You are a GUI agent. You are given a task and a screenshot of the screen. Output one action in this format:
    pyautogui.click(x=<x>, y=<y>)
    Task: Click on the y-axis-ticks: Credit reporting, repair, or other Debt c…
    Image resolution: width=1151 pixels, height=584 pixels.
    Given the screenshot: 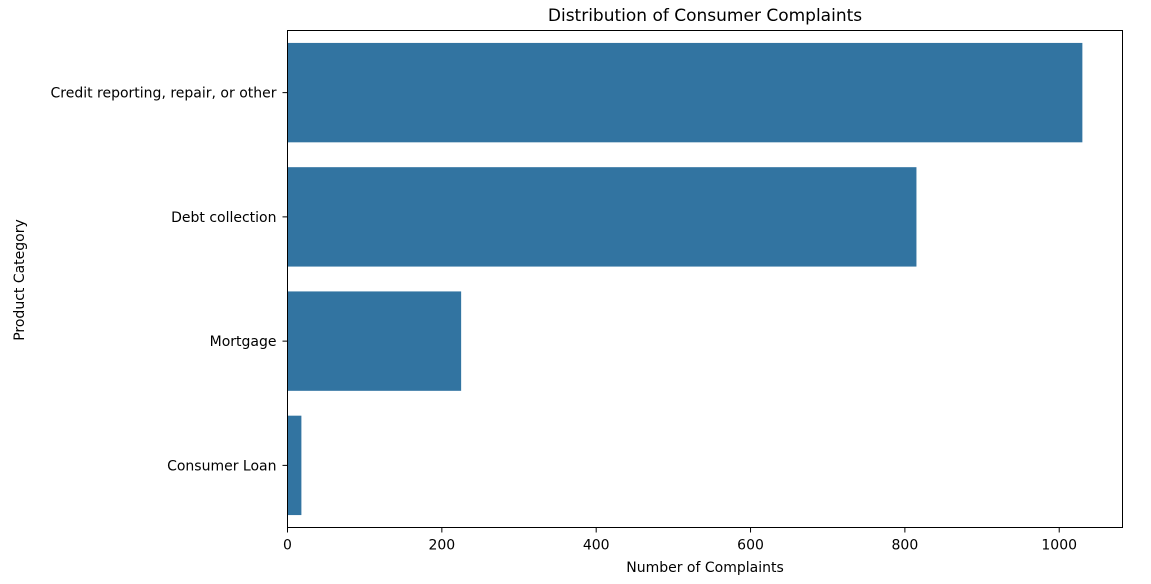 What is the action you would take?
    pyautogui.click(x=169, y=280)
    